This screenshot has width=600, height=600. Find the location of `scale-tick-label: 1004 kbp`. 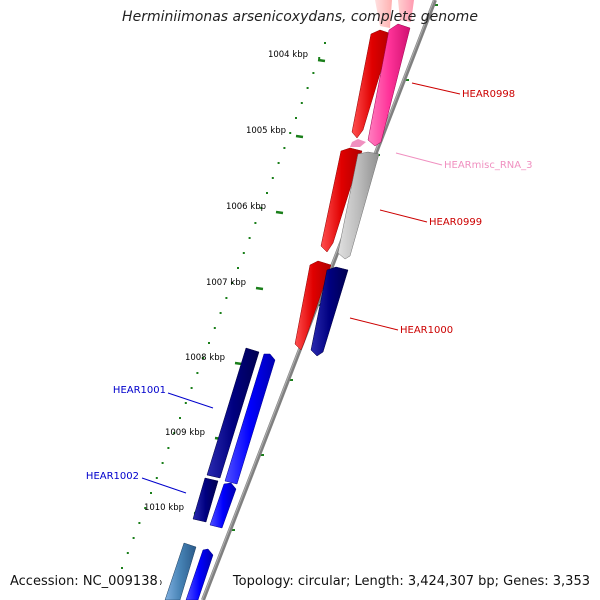

scale-tick-label: 1004 kbp is located at coordinates (288, 55).